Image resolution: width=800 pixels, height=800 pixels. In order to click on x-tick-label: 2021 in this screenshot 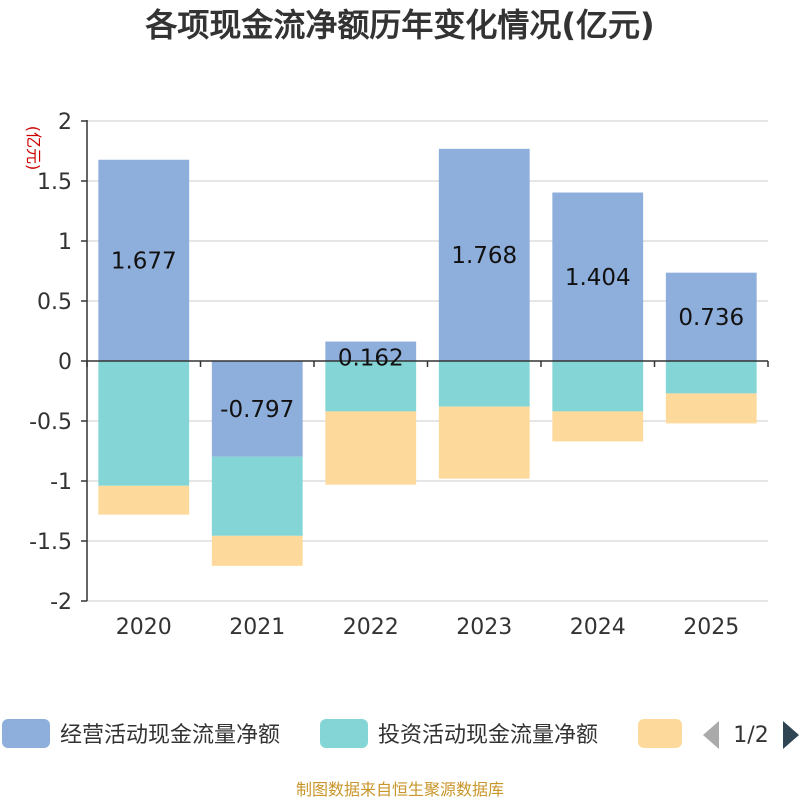, I will do `click(257, 627)`.